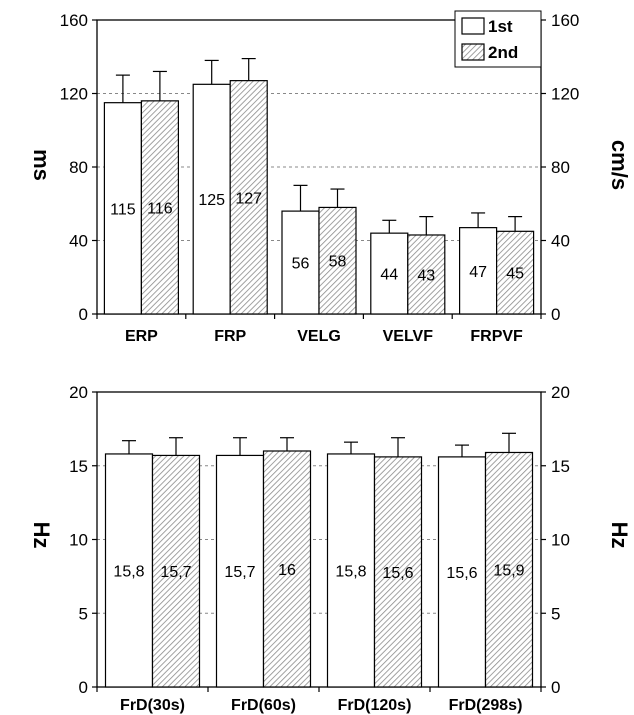 This screenshot has height=715, width=634. What do you see at coordinates (486, 705) in the screenshot?
I see `x-category-label: FrD(298s)` at bounding box center [486, 705].